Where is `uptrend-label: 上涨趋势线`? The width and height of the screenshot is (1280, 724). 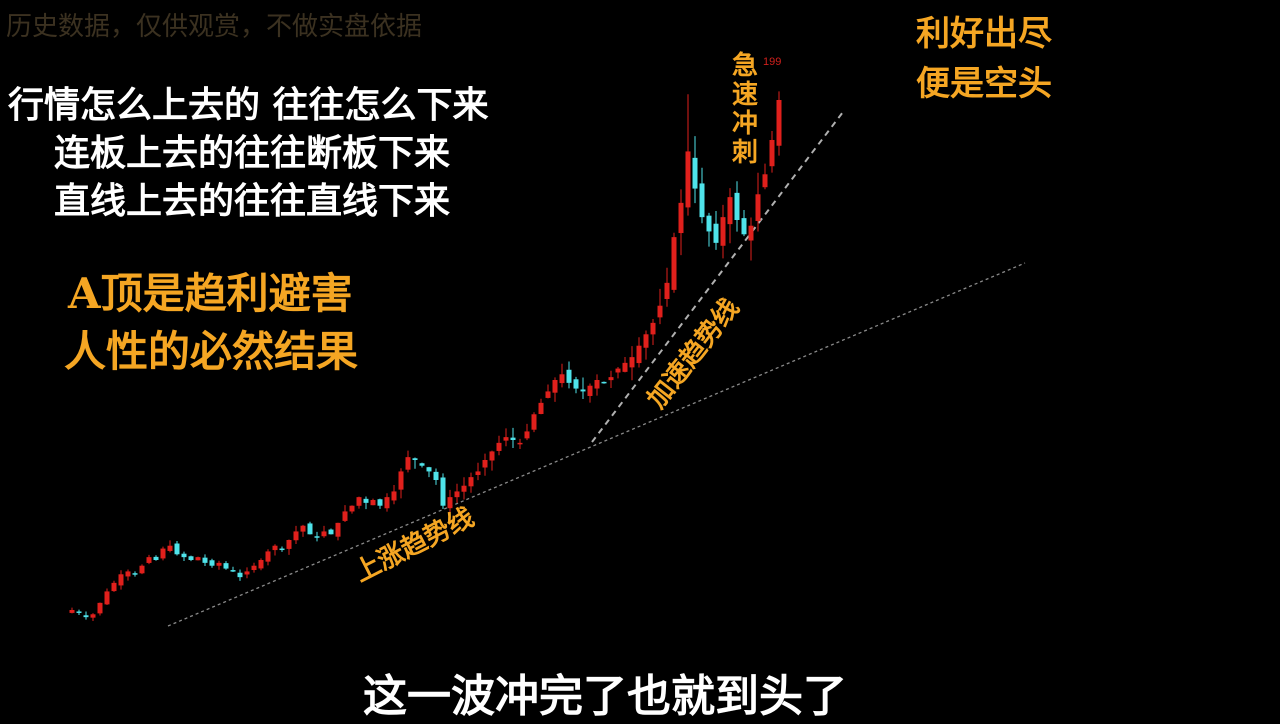
uptrend-label: 上涨趋势线 is located at coordinates (414, 545).